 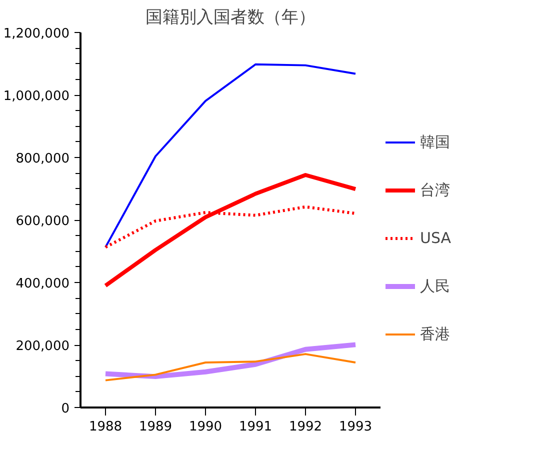 What do you see at coordinates (435, 334) in the screenshot?
I see `legend-label: 香港` at bounding box center [435, 334].